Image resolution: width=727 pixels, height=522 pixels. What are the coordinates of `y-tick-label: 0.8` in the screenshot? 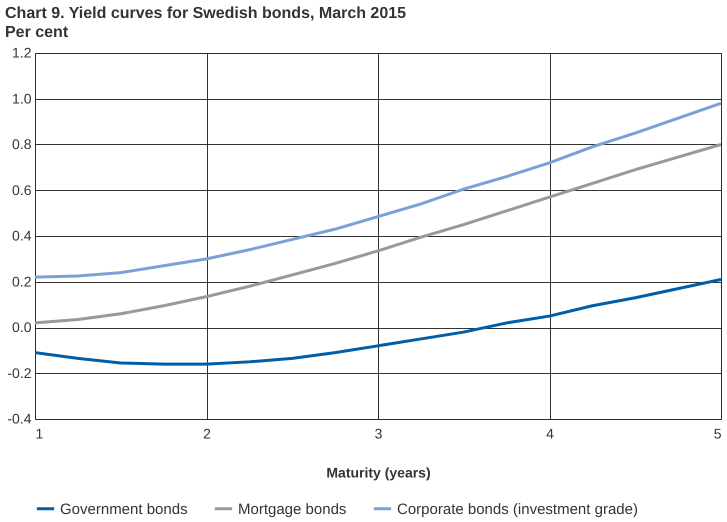 It's located at (22, 144).